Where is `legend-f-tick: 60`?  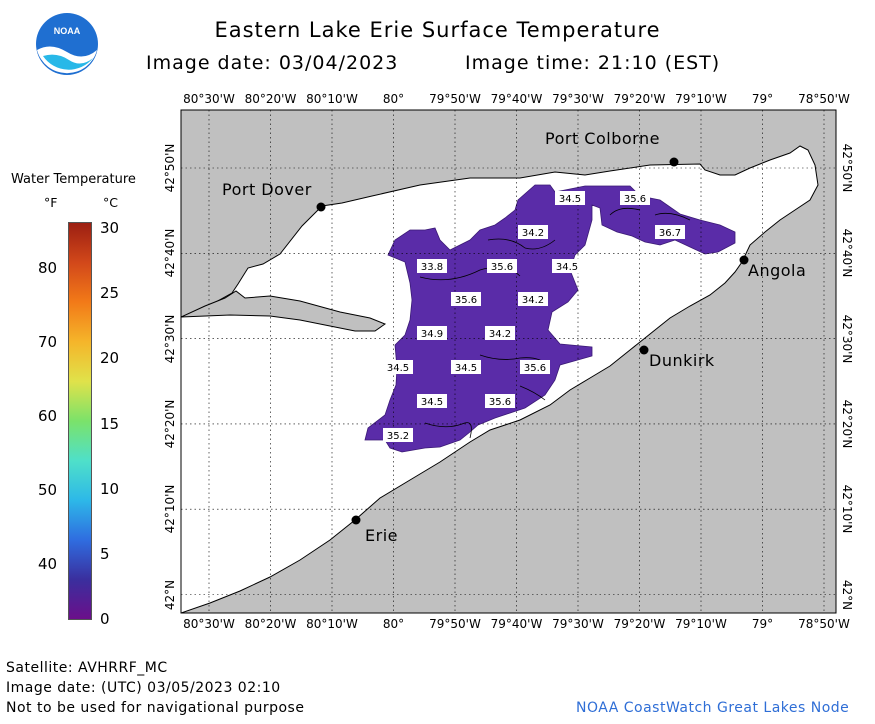 legend-f-tick: 60 is located at coordinates (48, 416).